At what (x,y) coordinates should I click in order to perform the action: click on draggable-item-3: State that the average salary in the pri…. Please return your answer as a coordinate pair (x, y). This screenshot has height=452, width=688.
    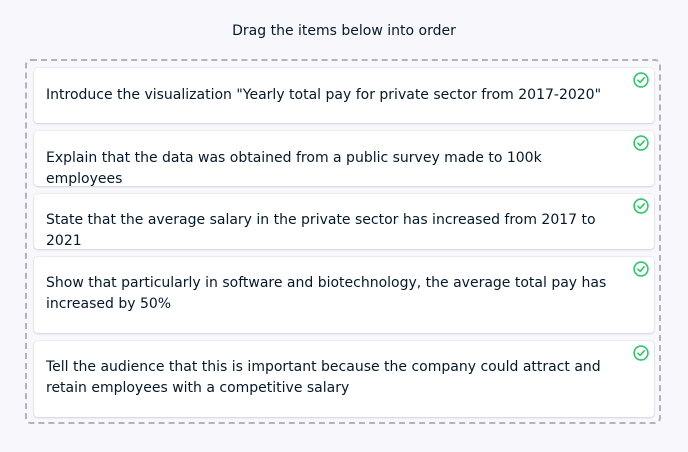
    Looking at the image, I should click on (344, 221).